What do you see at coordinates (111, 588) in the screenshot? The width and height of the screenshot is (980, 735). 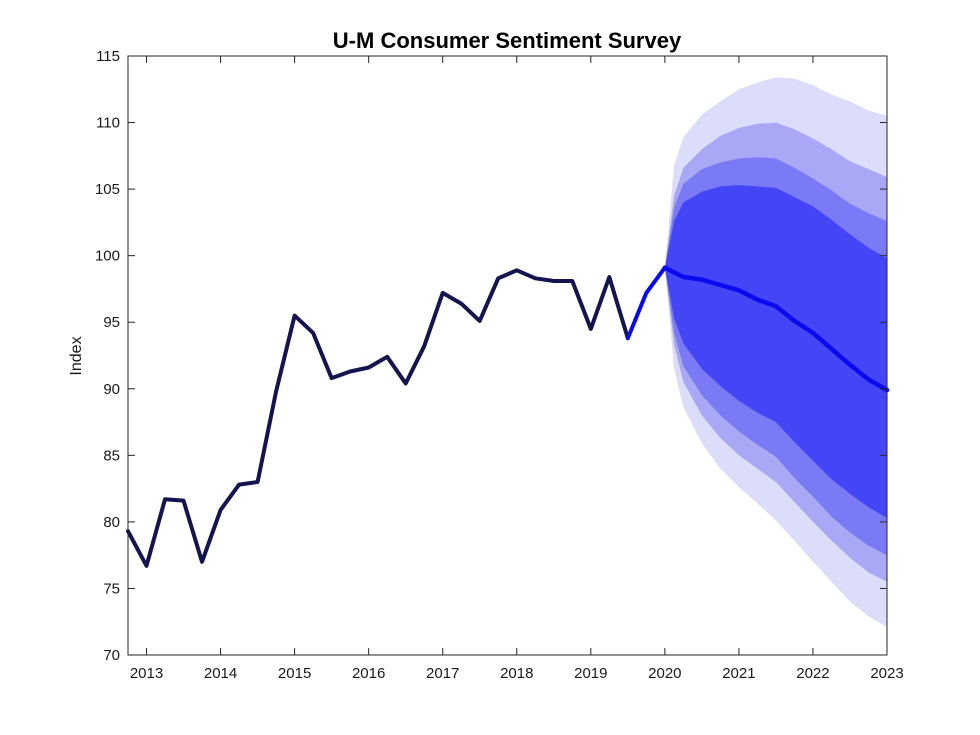 I see `y-tick-label: 75` at bounding box center [111, 588].